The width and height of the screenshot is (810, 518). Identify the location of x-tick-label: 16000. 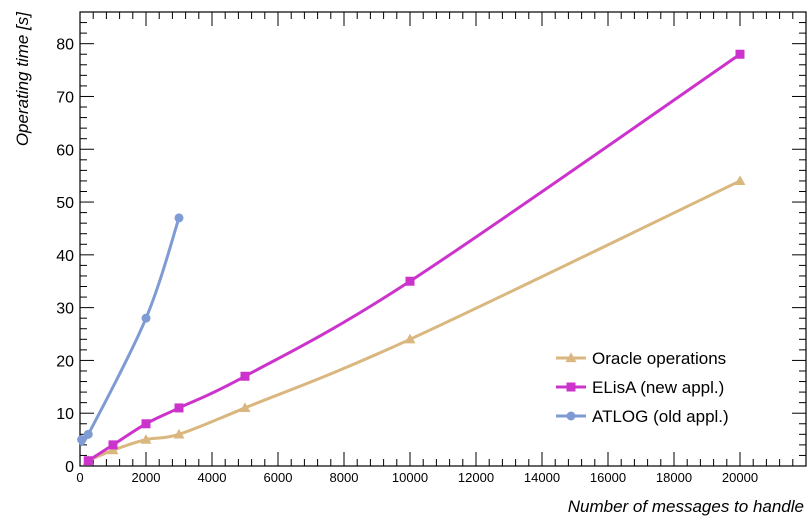
(608, 477).